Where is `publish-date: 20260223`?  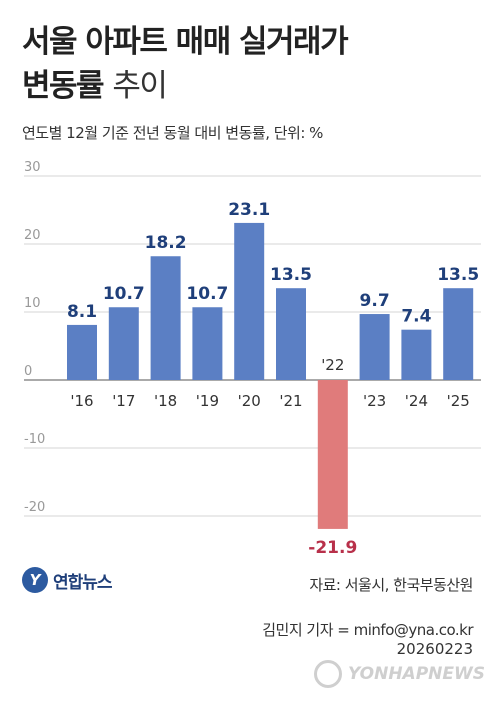 publish-date: 20260223 is located at coordinates (434, 649).